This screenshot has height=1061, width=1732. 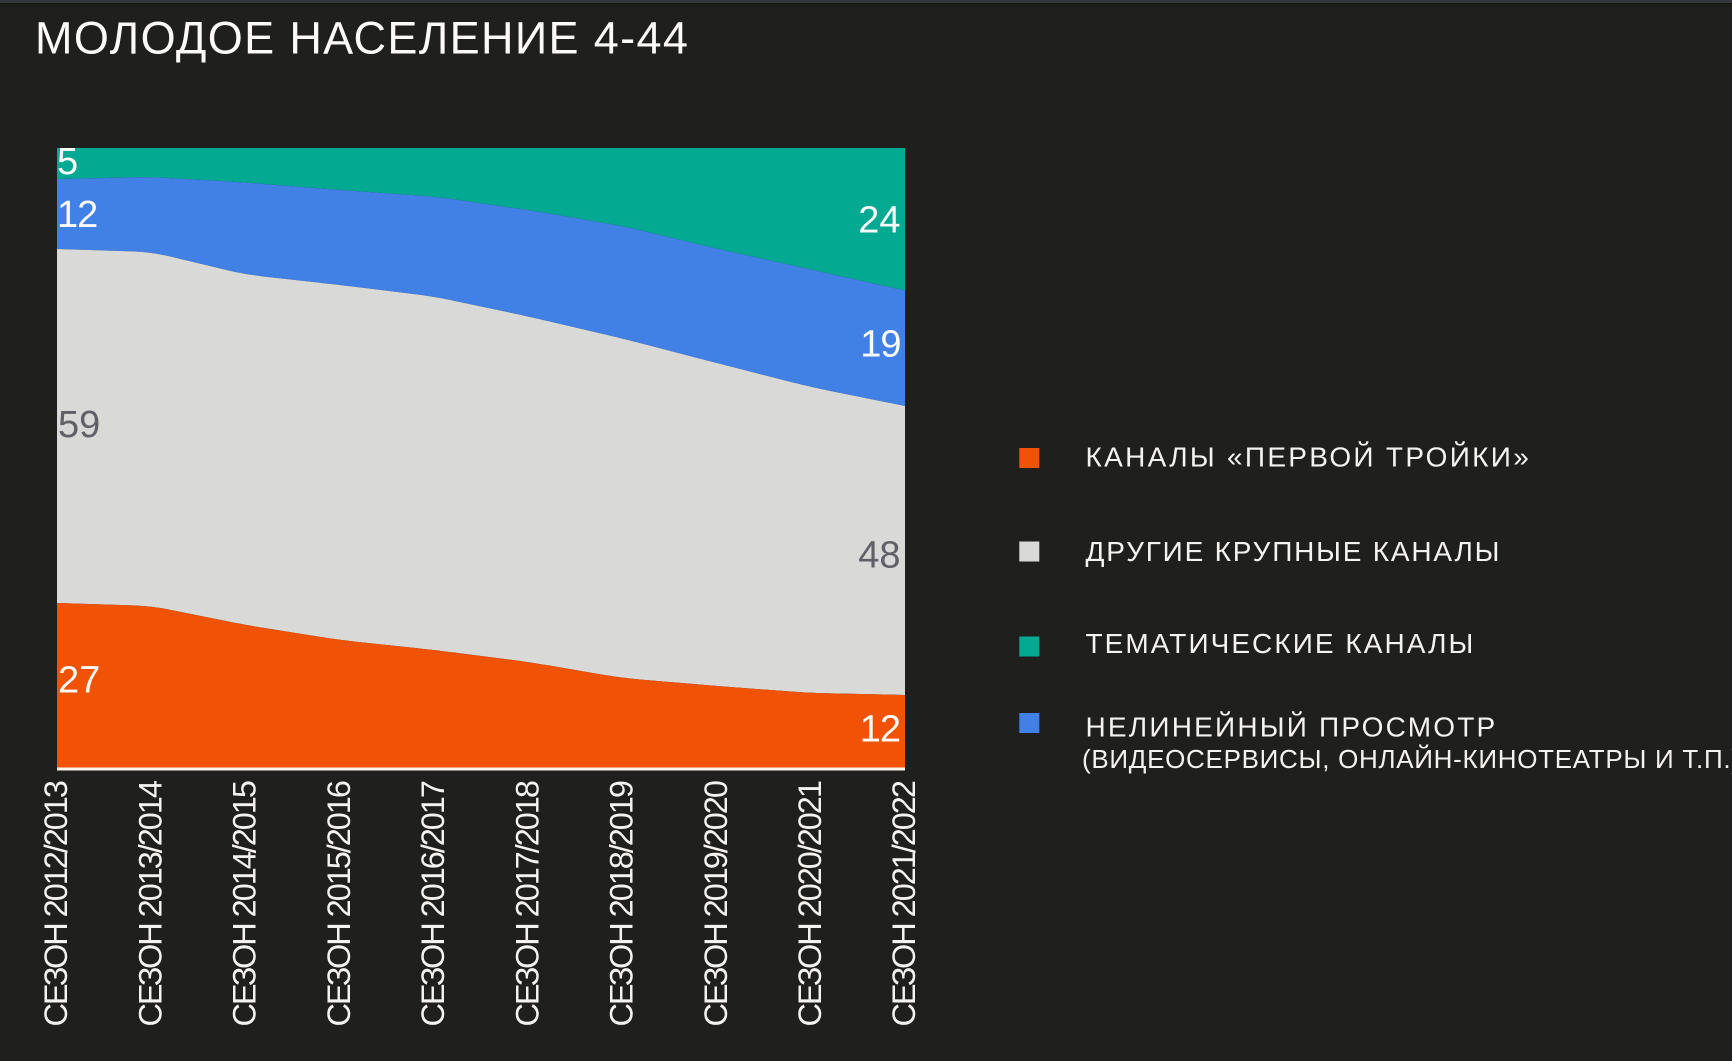 I want to click on svg-text: 24, so click(x=879, y=220).